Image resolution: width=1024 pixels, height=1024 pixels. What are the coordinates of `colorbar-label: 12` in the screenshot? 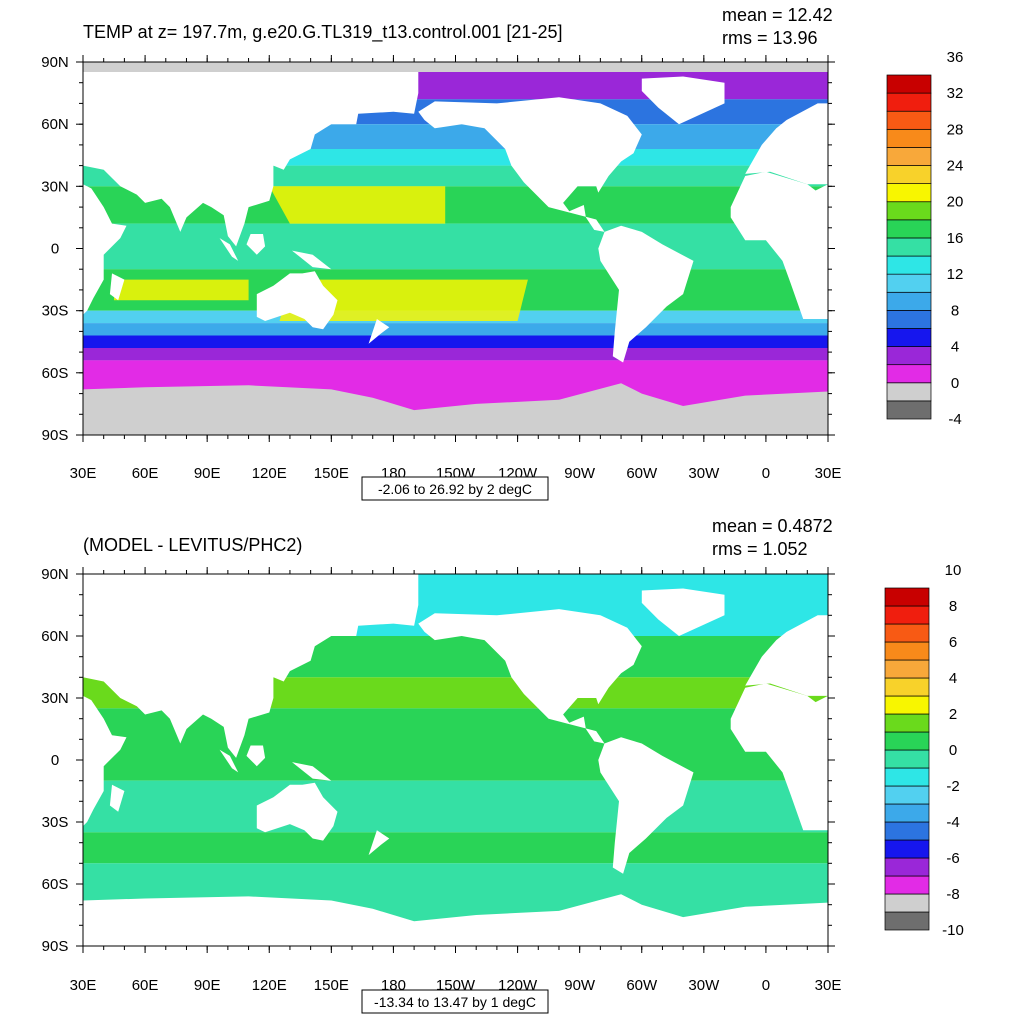 It's located at (955, 274).